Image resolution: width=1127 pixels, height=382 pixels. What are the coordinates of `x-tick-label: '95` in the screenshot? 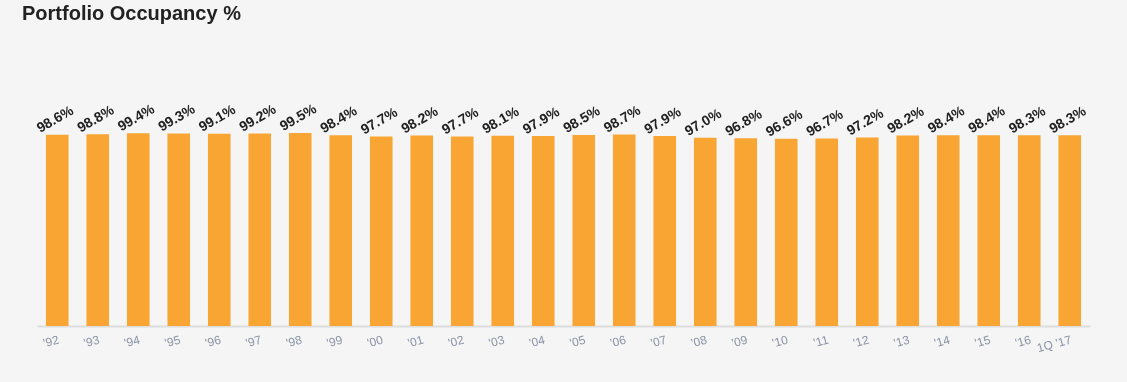 It's located at (173, 341).